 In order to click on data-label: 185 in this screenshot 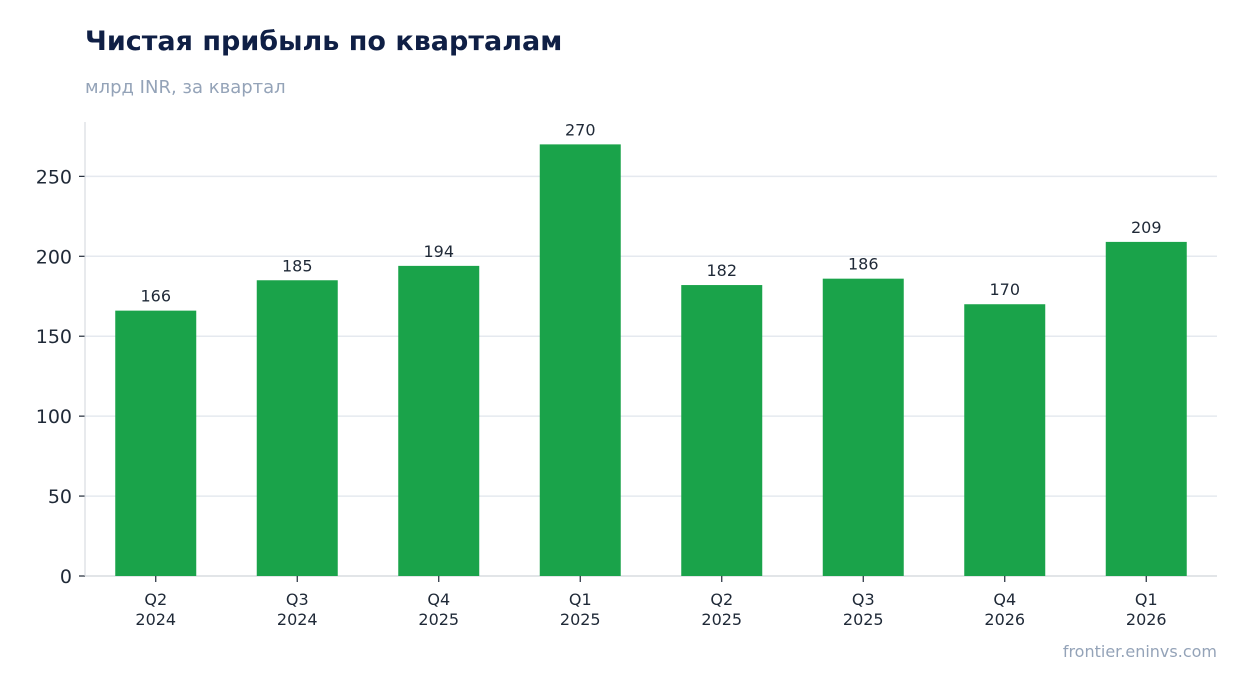, I will do `click(297, 265)`.